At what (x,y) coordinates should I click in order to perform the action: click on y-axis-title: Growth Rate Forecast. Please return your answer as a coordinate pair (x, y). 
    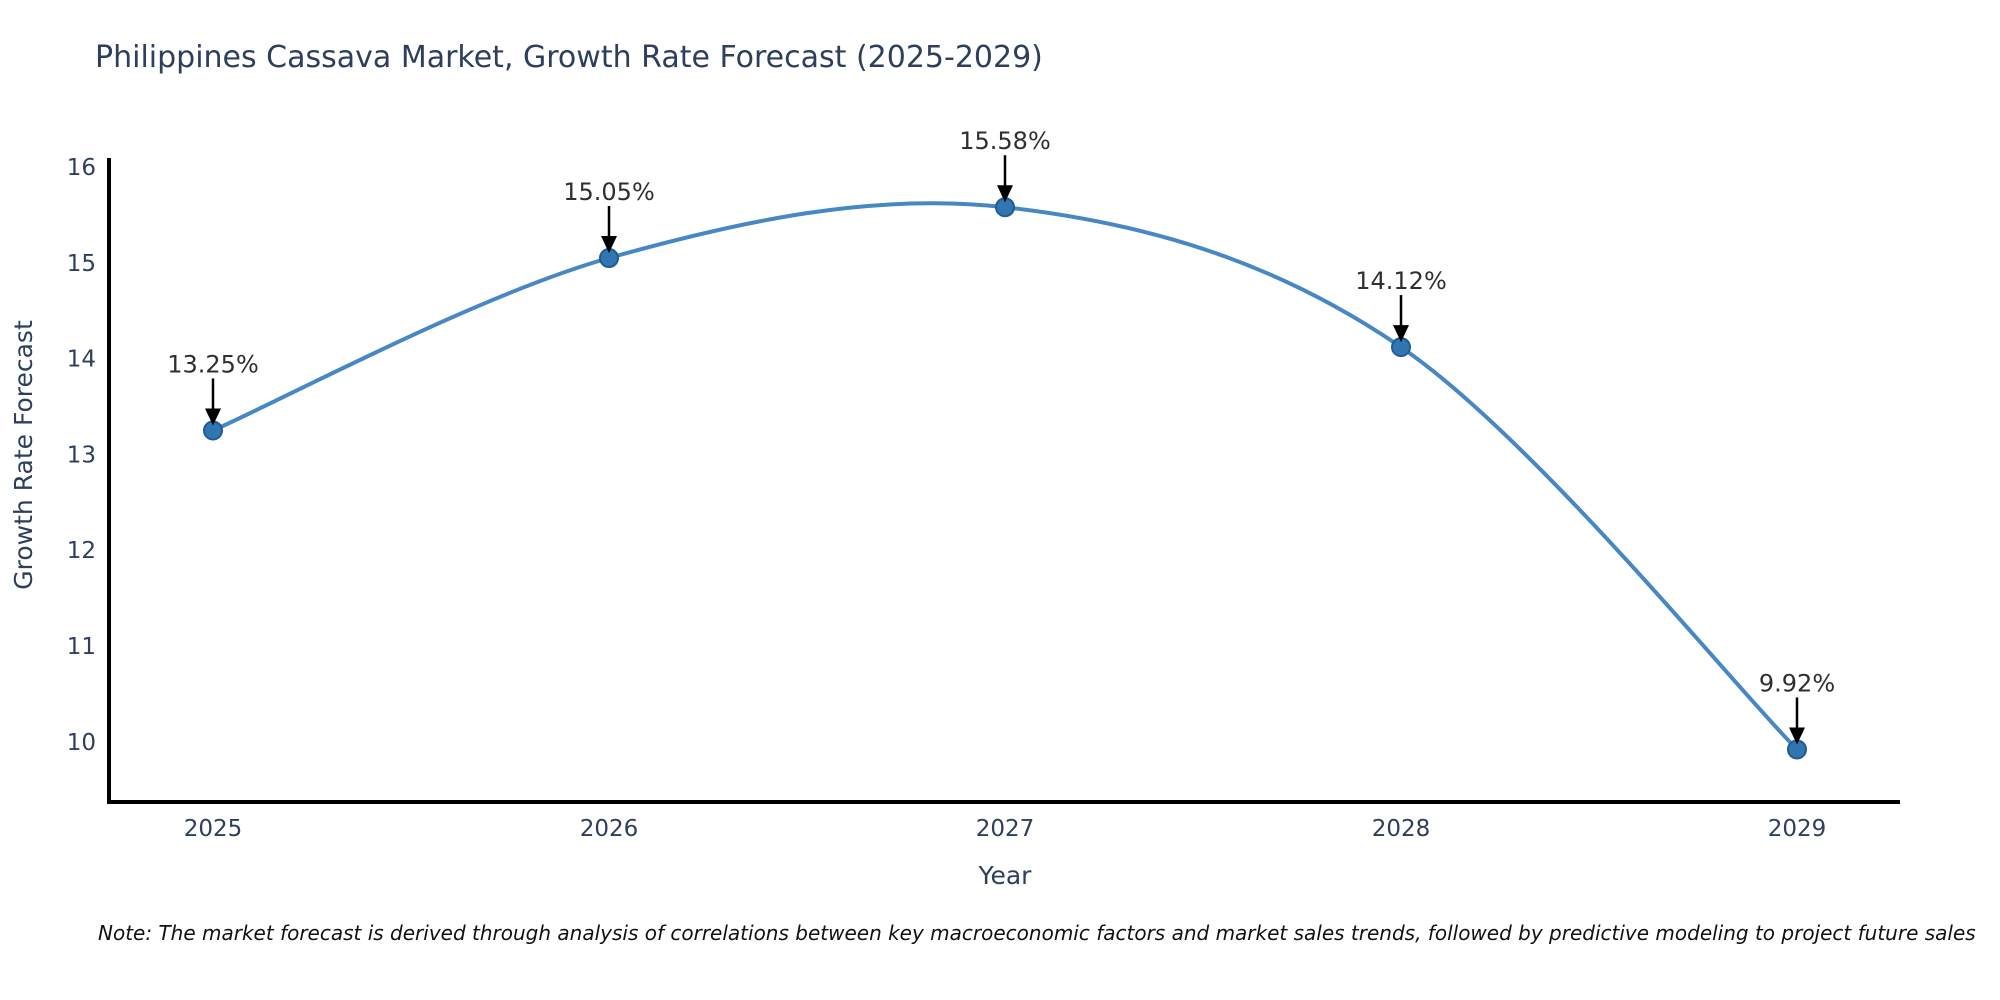
    Looking at the image, I should click on (23, 455).